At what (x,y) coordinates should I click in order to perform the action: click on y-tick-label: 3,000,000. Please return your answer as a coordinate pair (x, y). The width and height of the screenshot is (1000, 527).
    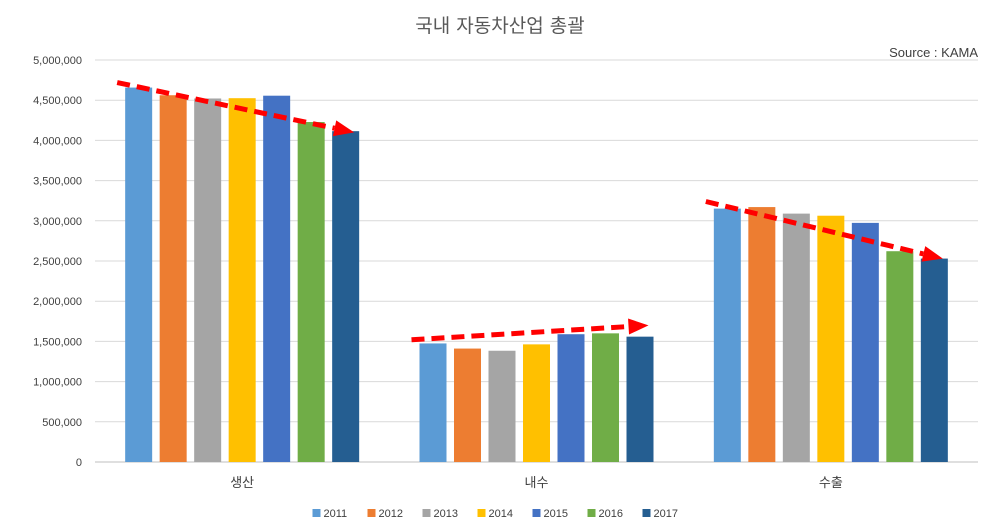
    Looking at the image, I should click on (57, 222).